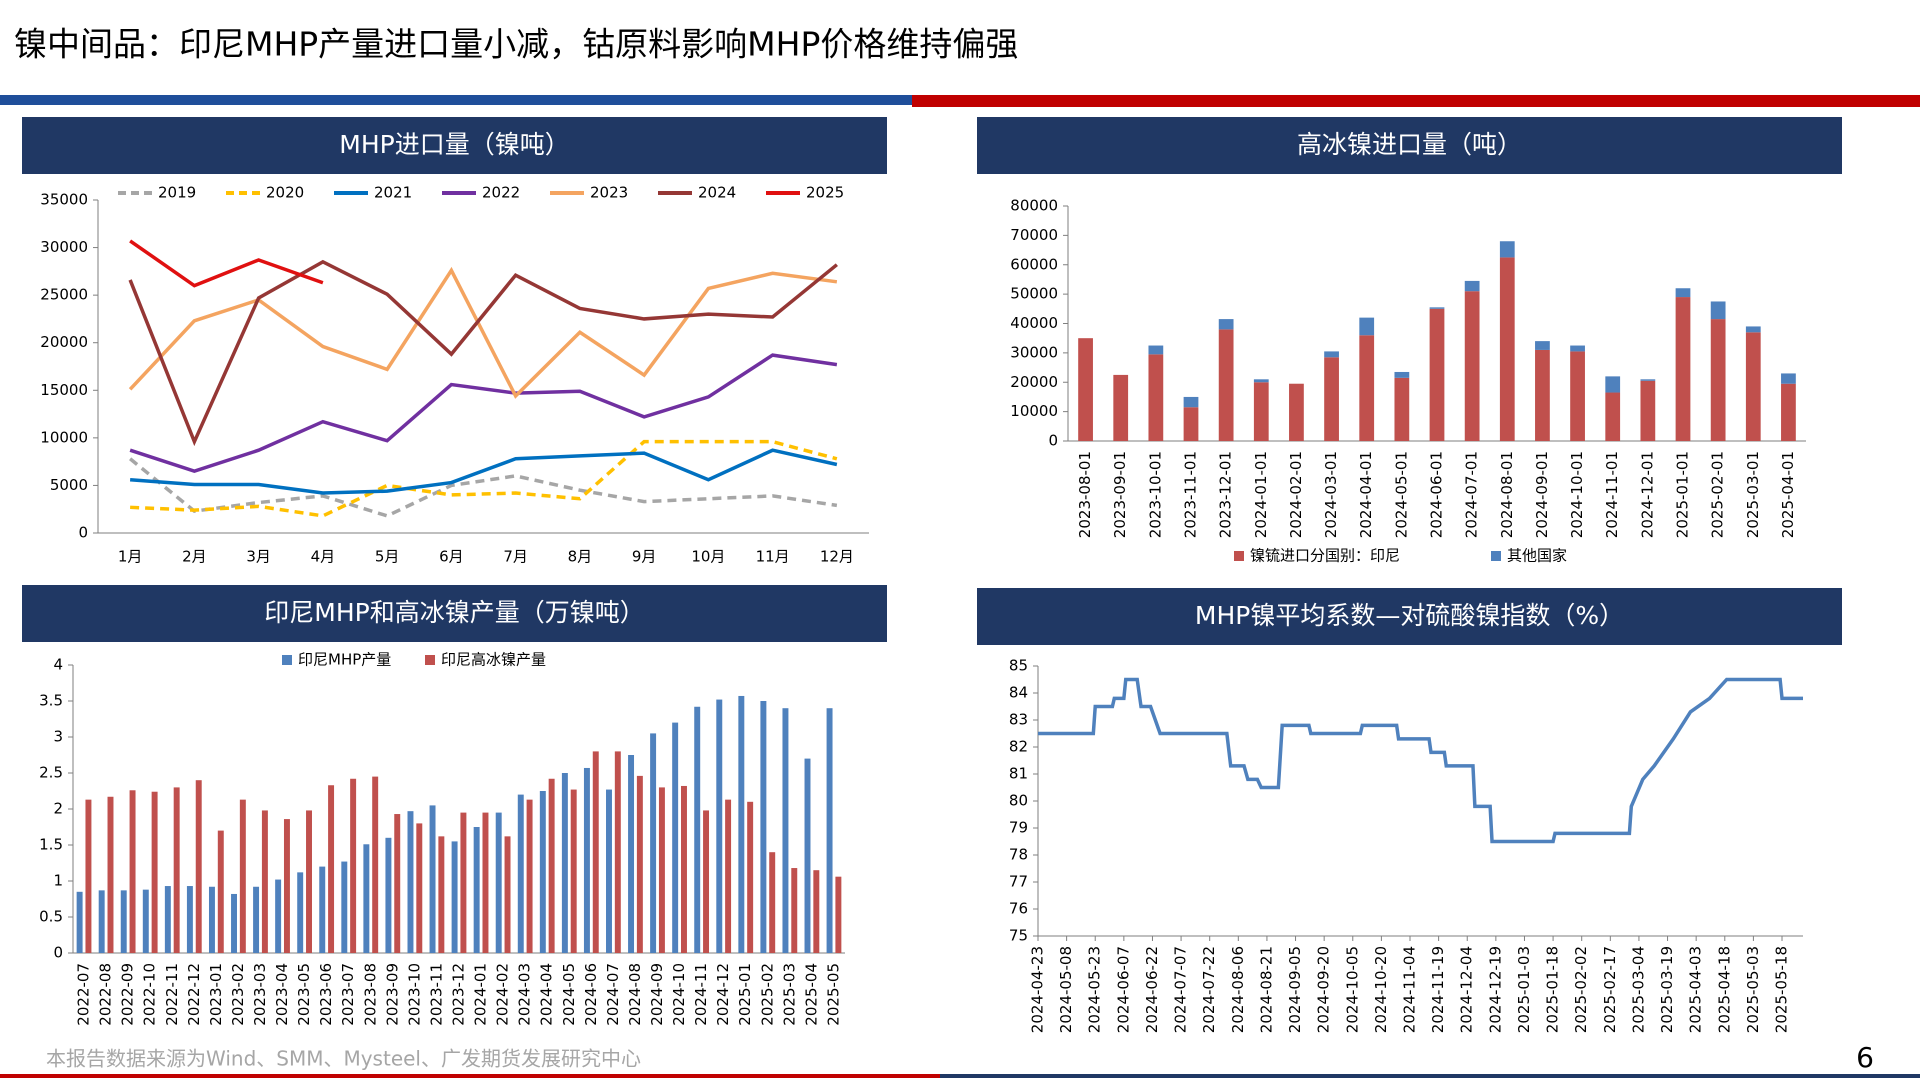  Describe the element at coordinates (789, 994) in the screenshot. I see `x-tick-label: 2025-03` at that location.